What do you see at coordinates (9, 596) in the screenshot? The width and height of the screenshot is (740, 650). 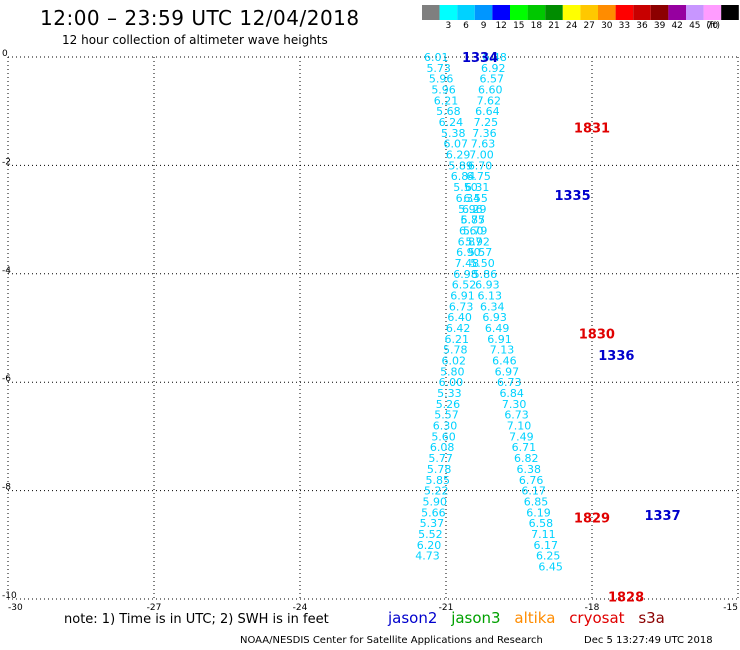 I see `y-tick-label: -10` at bounding box center [9, 596].